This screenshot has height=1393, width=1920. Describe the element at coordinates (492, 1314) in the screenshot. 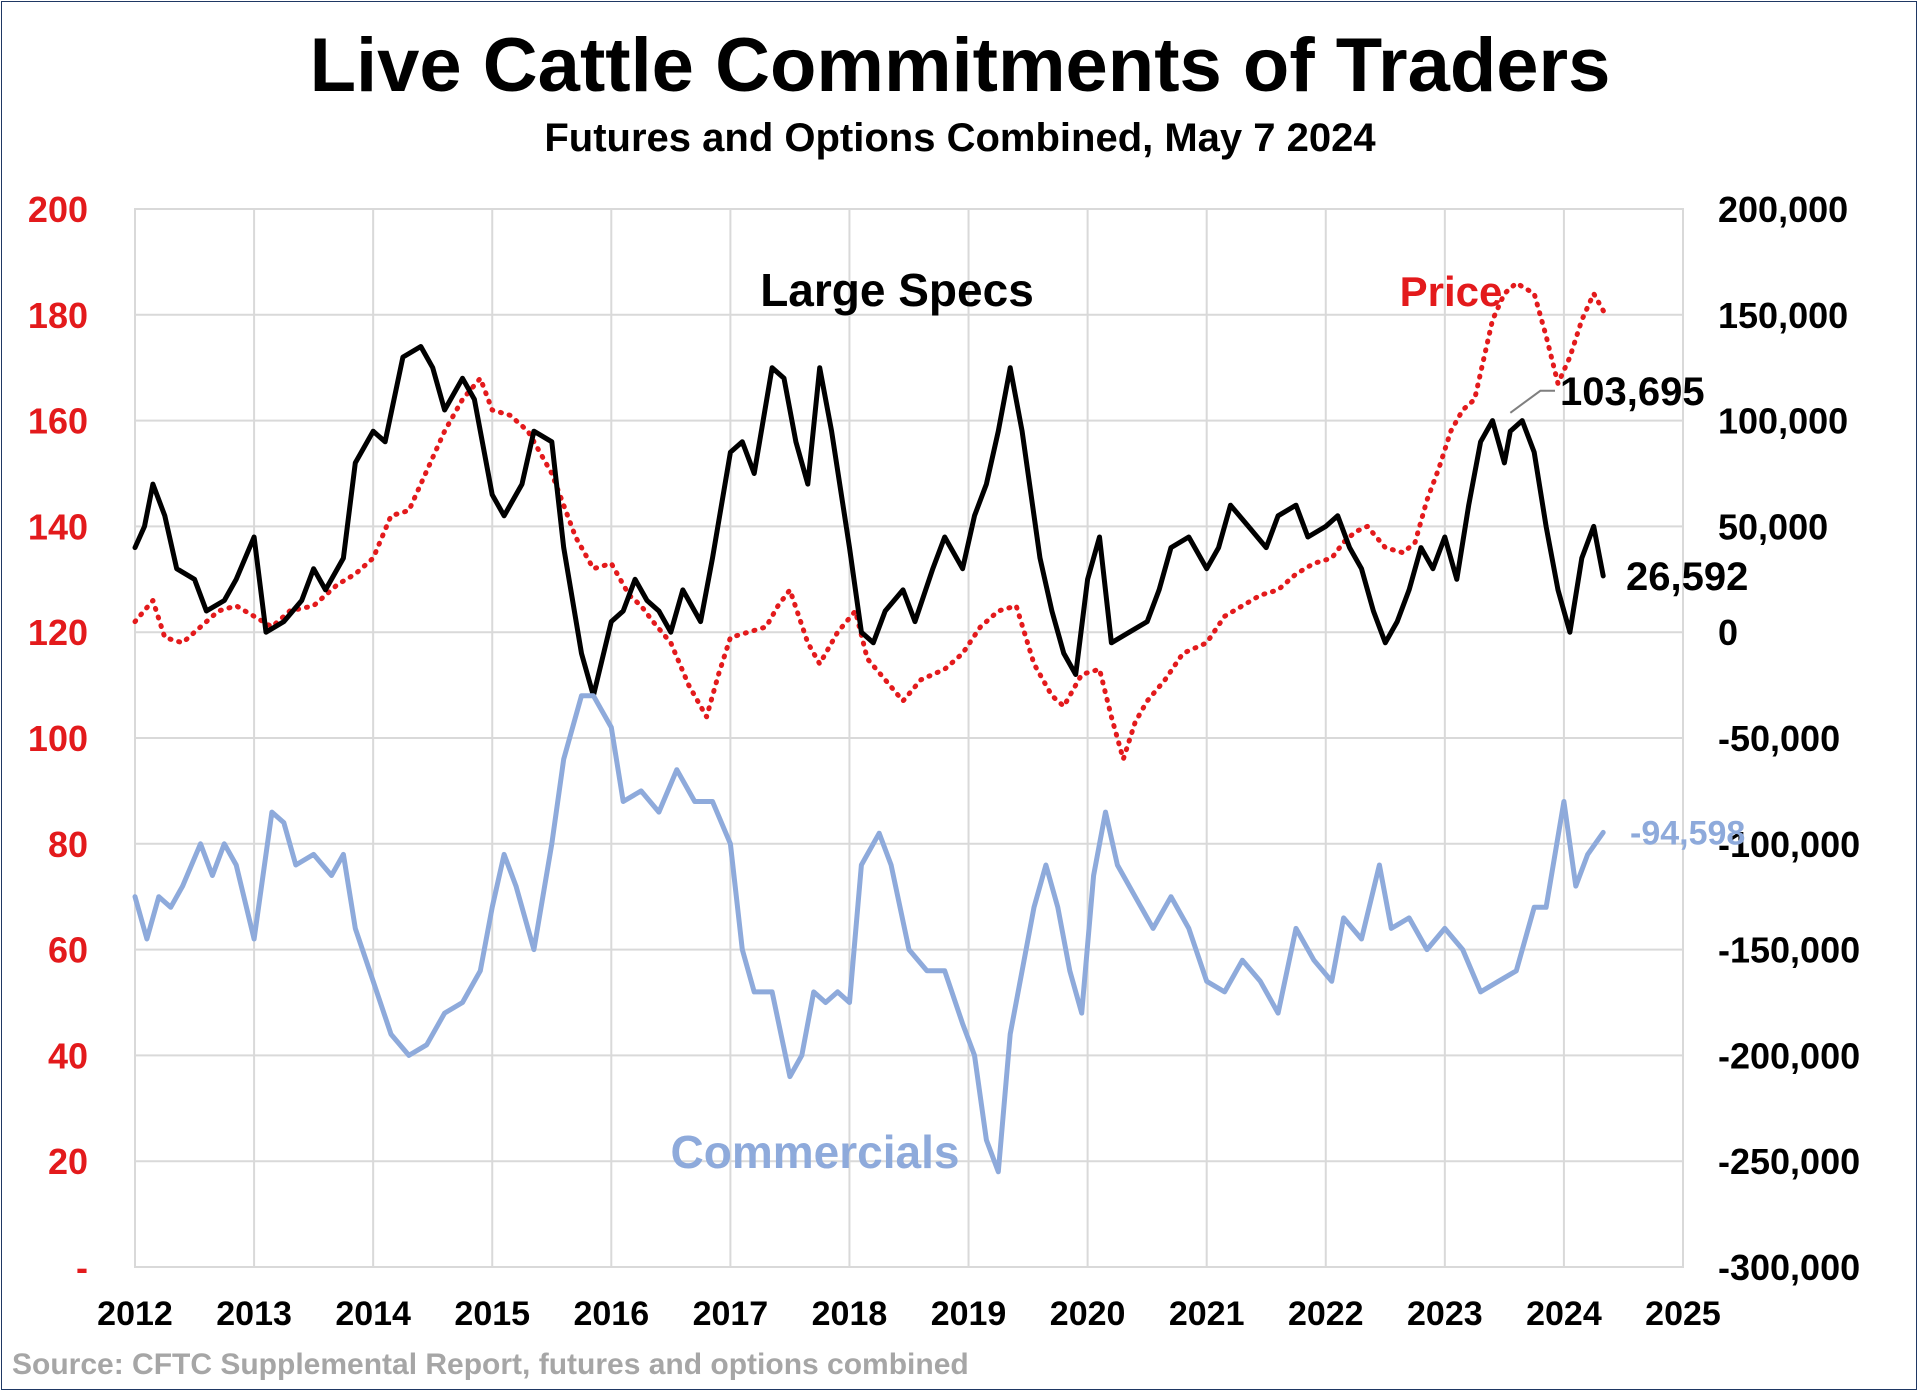

I see `x-tick-label: 2015` at that location.